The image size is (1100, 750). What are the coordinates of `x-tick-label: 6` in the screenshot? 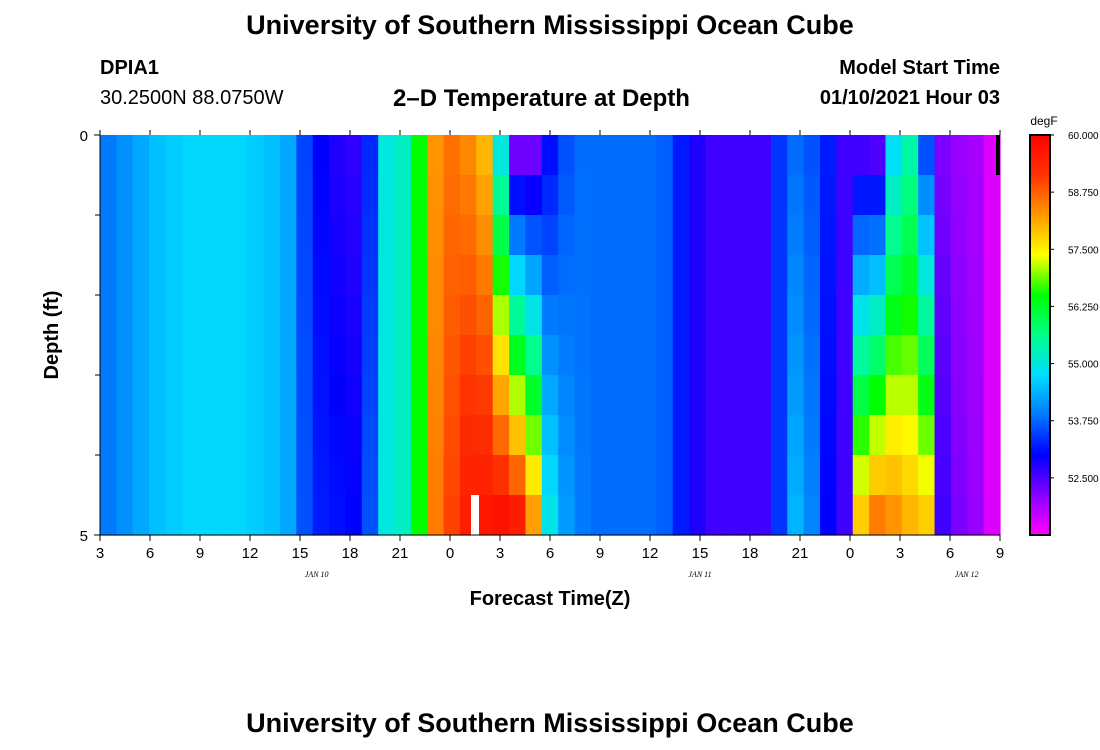 It's located at (550, 553).